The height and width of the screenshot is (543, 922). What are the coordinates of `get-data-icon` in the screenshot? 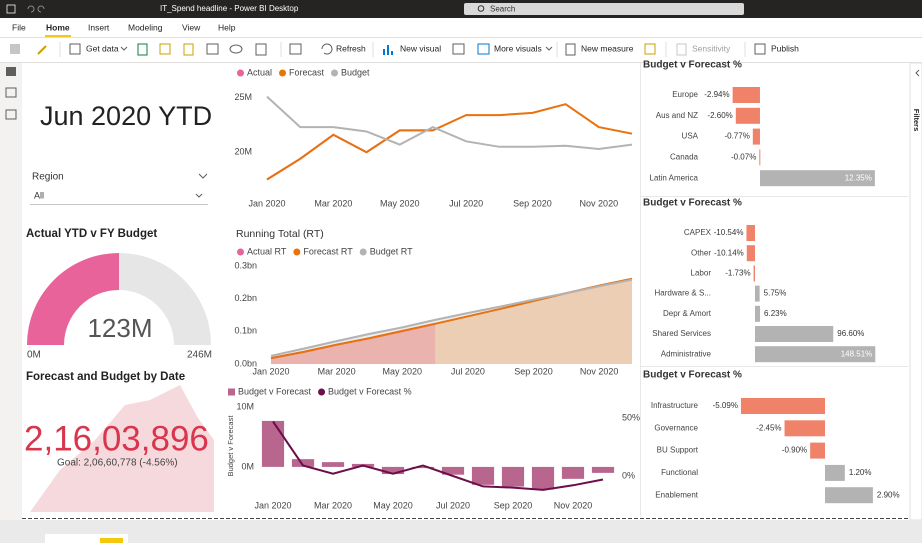 It's located at (75, 49).